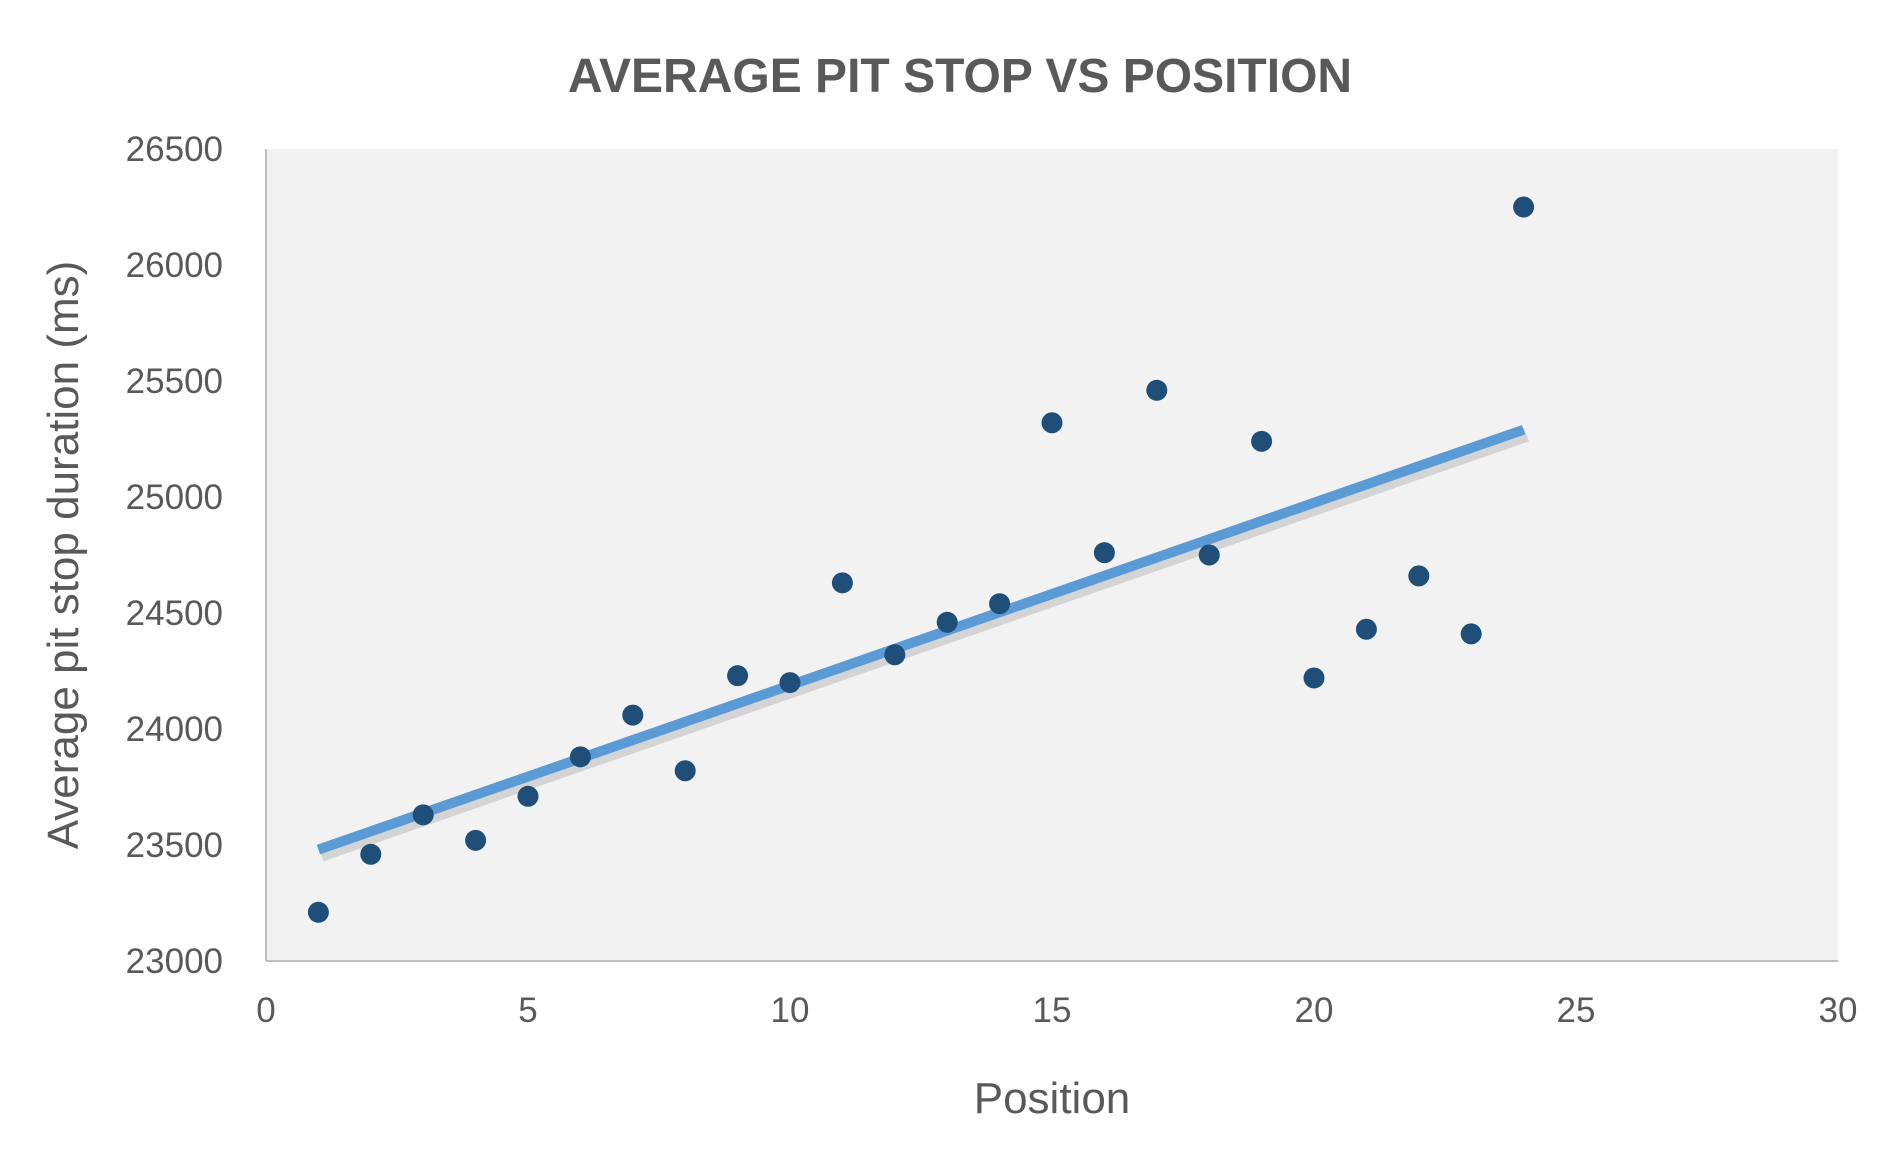 This screenshot has width=1899, height=1155. I want to click on y-tick-label: 26000, so click(174, 265).